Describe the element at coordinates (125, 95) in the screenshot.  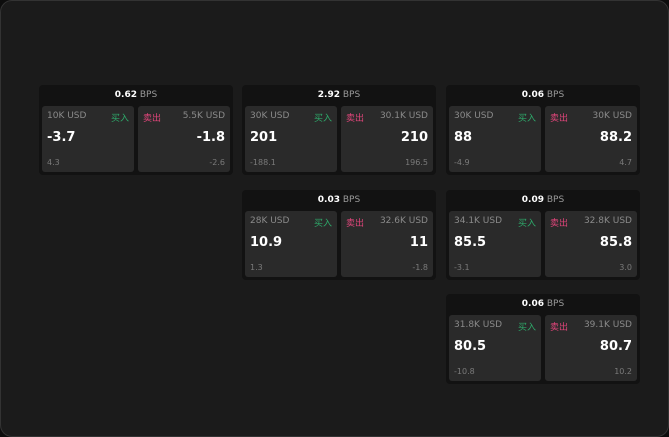
I see `spread-value: 0.62` at that location.